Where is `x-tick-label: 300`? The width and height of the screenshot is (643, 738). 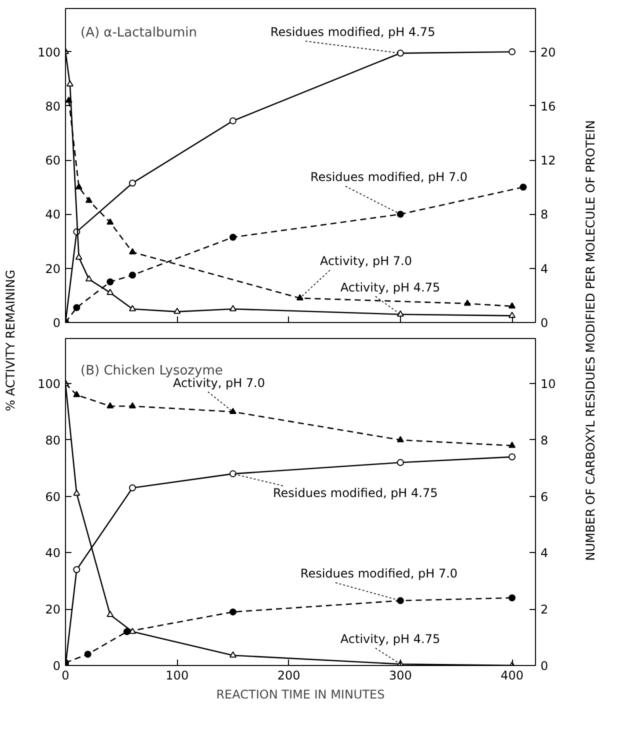
x-tick-label: 300 is located at coordinates (400, 675).